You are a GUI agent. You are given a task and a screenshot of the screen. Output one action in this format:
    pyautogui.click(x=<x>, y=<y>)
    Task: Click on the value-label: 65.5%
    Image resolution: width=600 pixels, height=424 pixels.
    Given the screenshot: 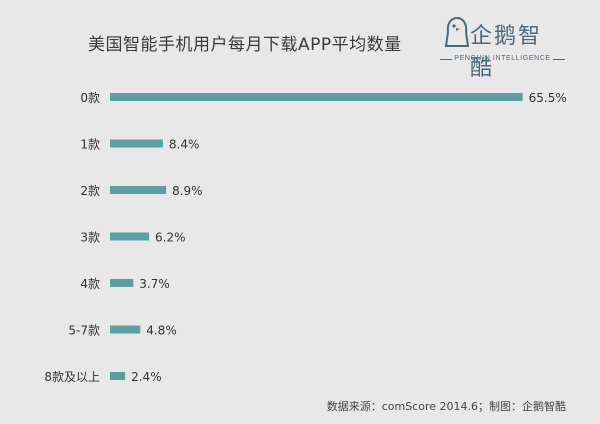 What is the action you would take?
    pyautogui.click(x=548, y=98)
    